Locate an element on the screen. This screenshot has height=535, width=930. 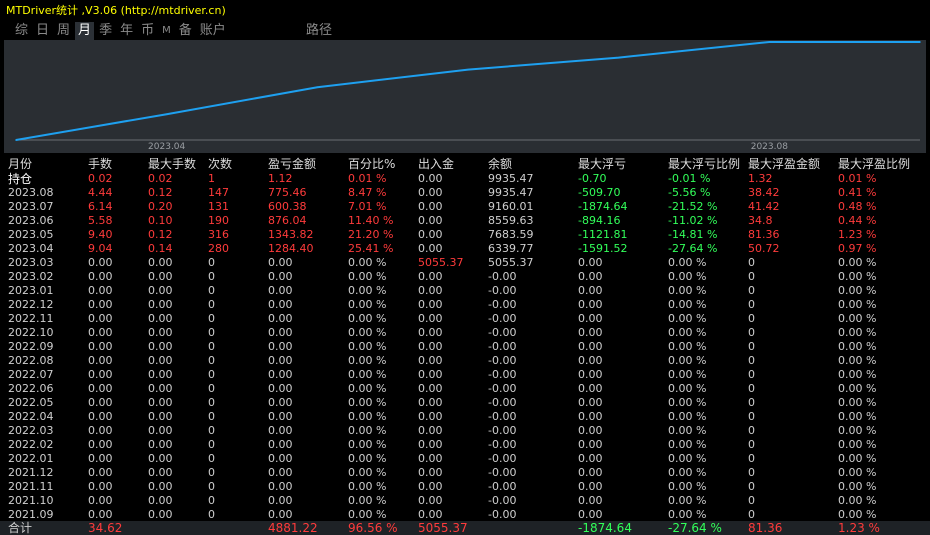
table-cell: -0.01 % is located at coordinates (689, 178).